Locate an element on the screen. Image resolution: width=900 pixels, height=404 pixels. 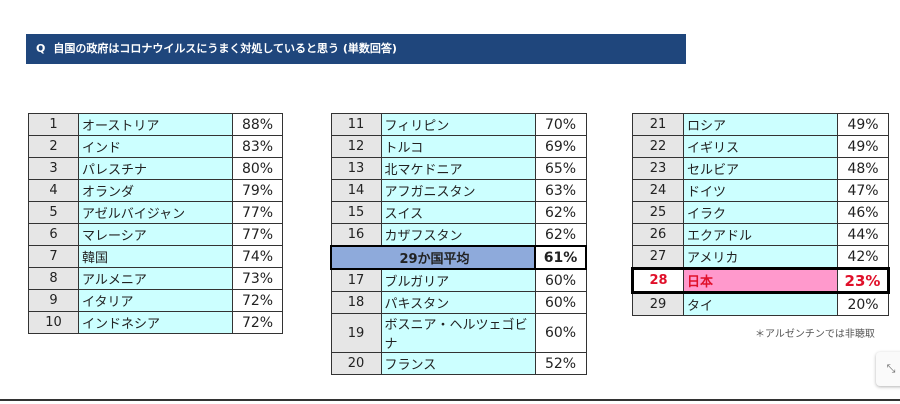
table-row: 29 タイ 20% is located at coordinates (760, 304).